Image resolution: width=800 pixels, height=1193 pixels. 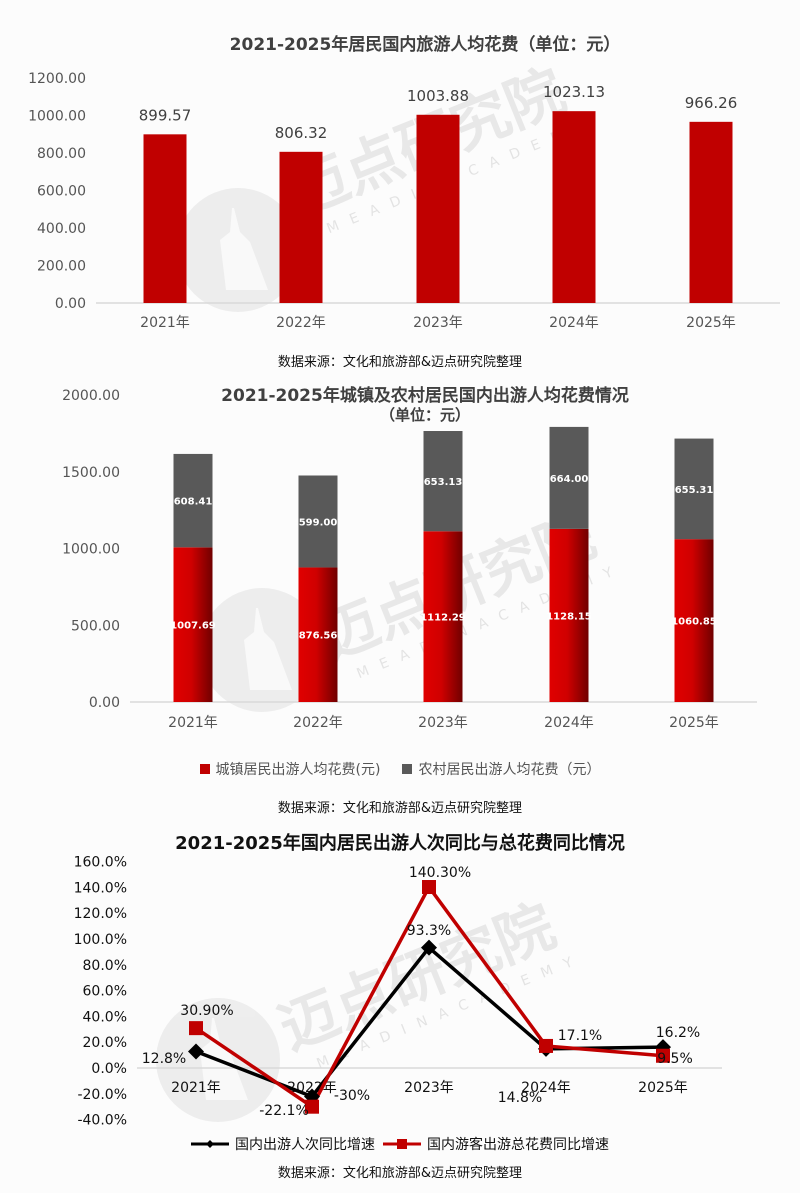 I want to click on y-tick-label: 100.0%, so click(x=100, y=940).